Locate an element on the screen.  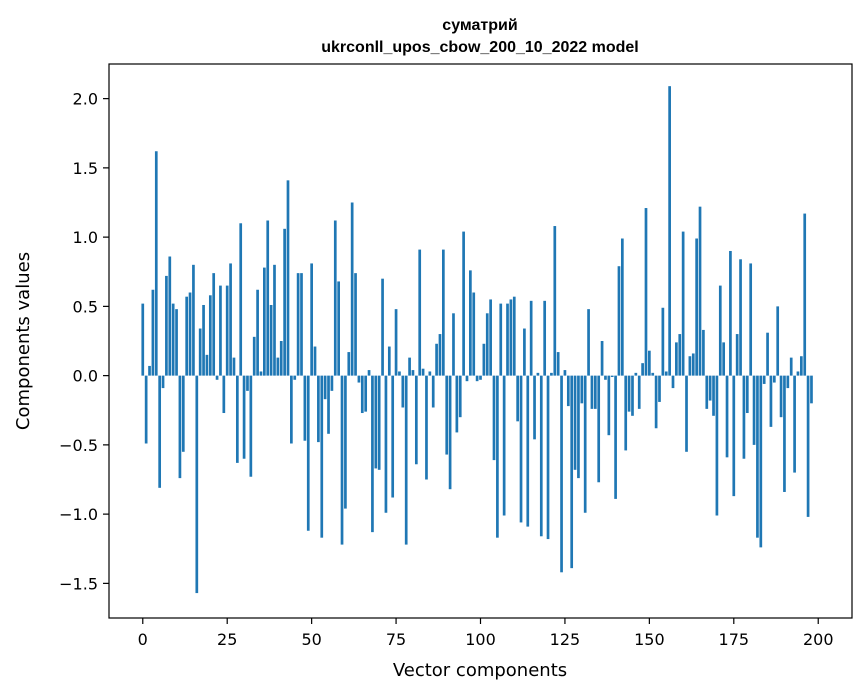
y-tick-label: 1.5 is located at coordinates (85, 168).